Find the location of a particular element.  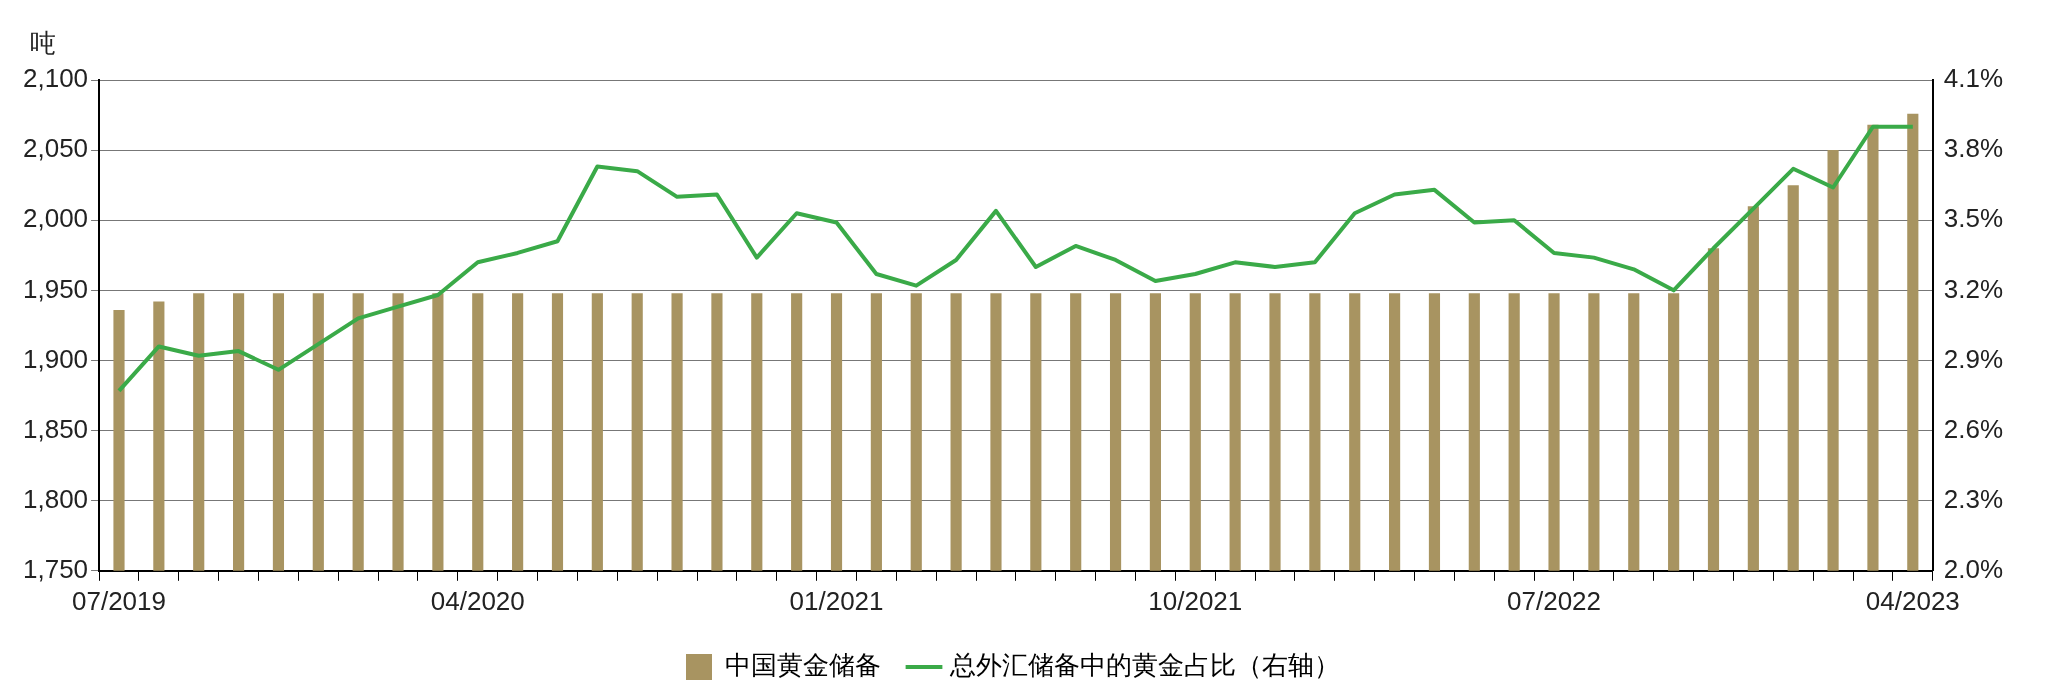

legend-label: 总外汇储备中的黄金占比（右轴） is located at coordinates (1144, 665).